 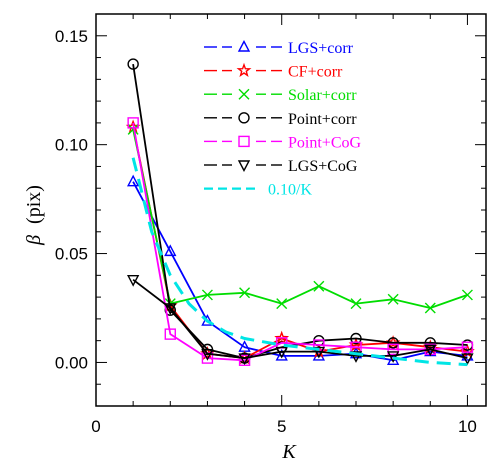 What do you see at coordinates (315, 72) in the screenshot?
I see `legend-label: CF+corr` at bounding box center [315, 72].